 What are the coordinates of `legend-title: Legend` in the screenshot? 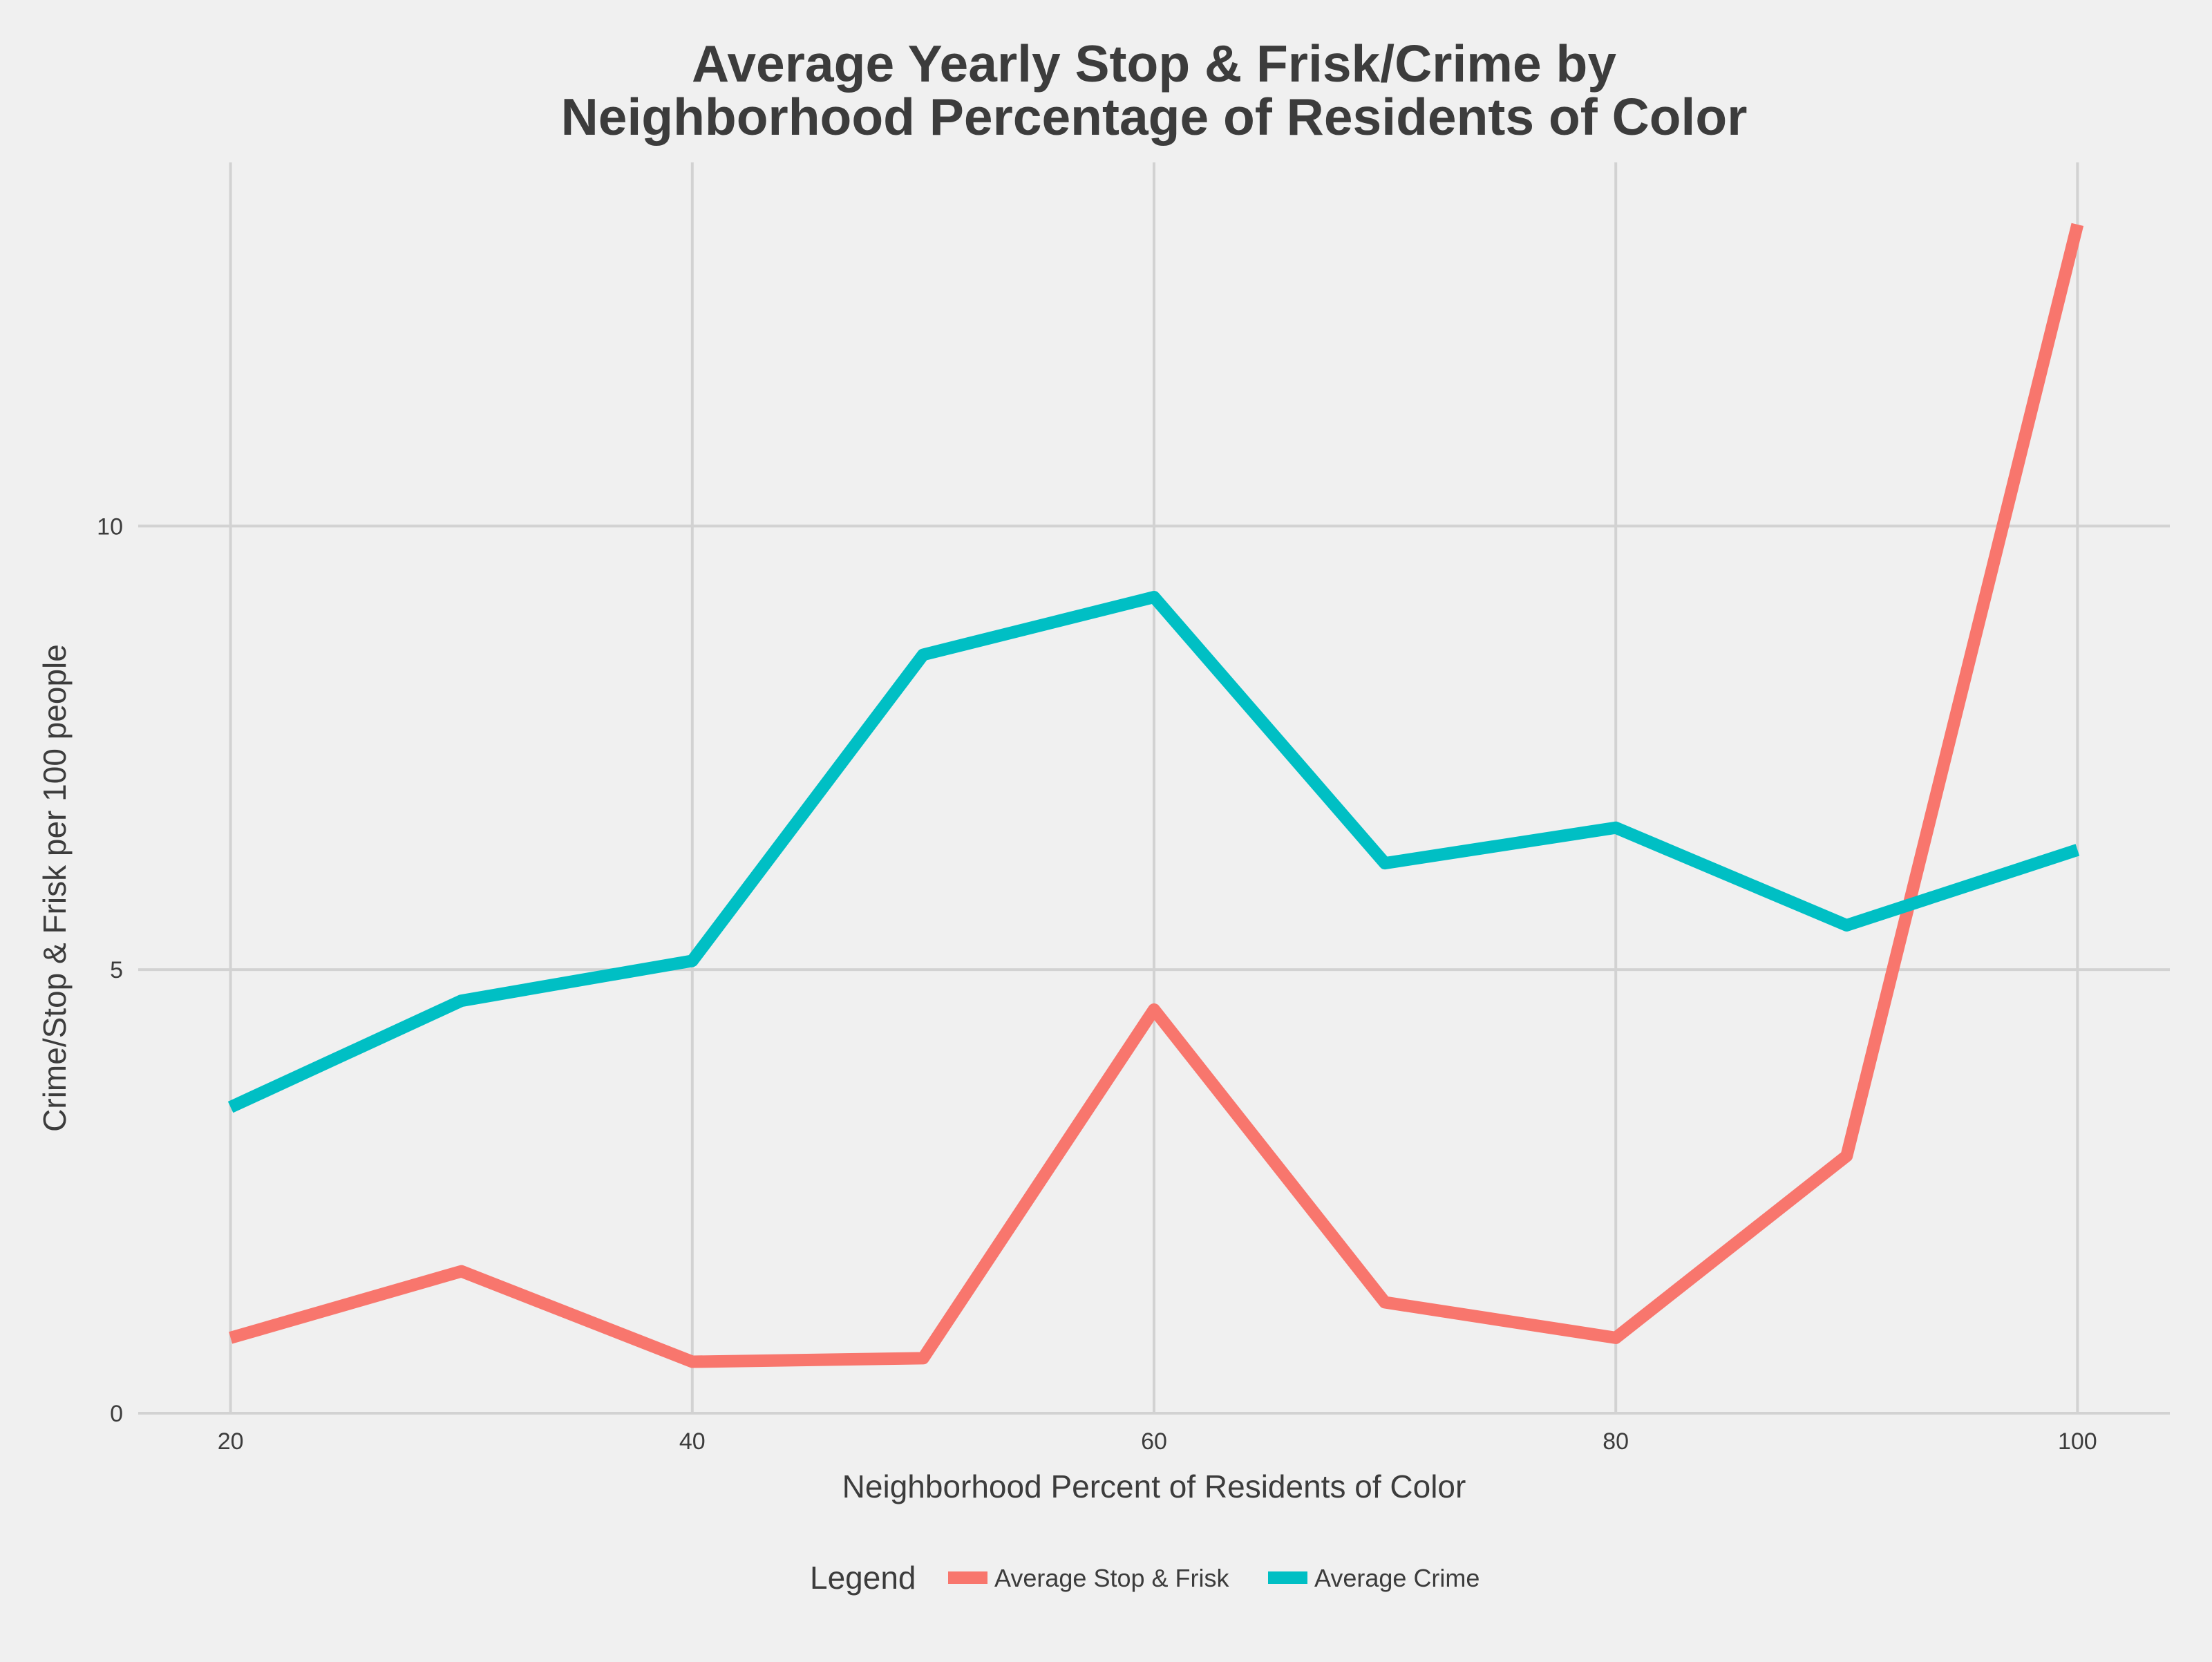 It's located at (863, 1578).